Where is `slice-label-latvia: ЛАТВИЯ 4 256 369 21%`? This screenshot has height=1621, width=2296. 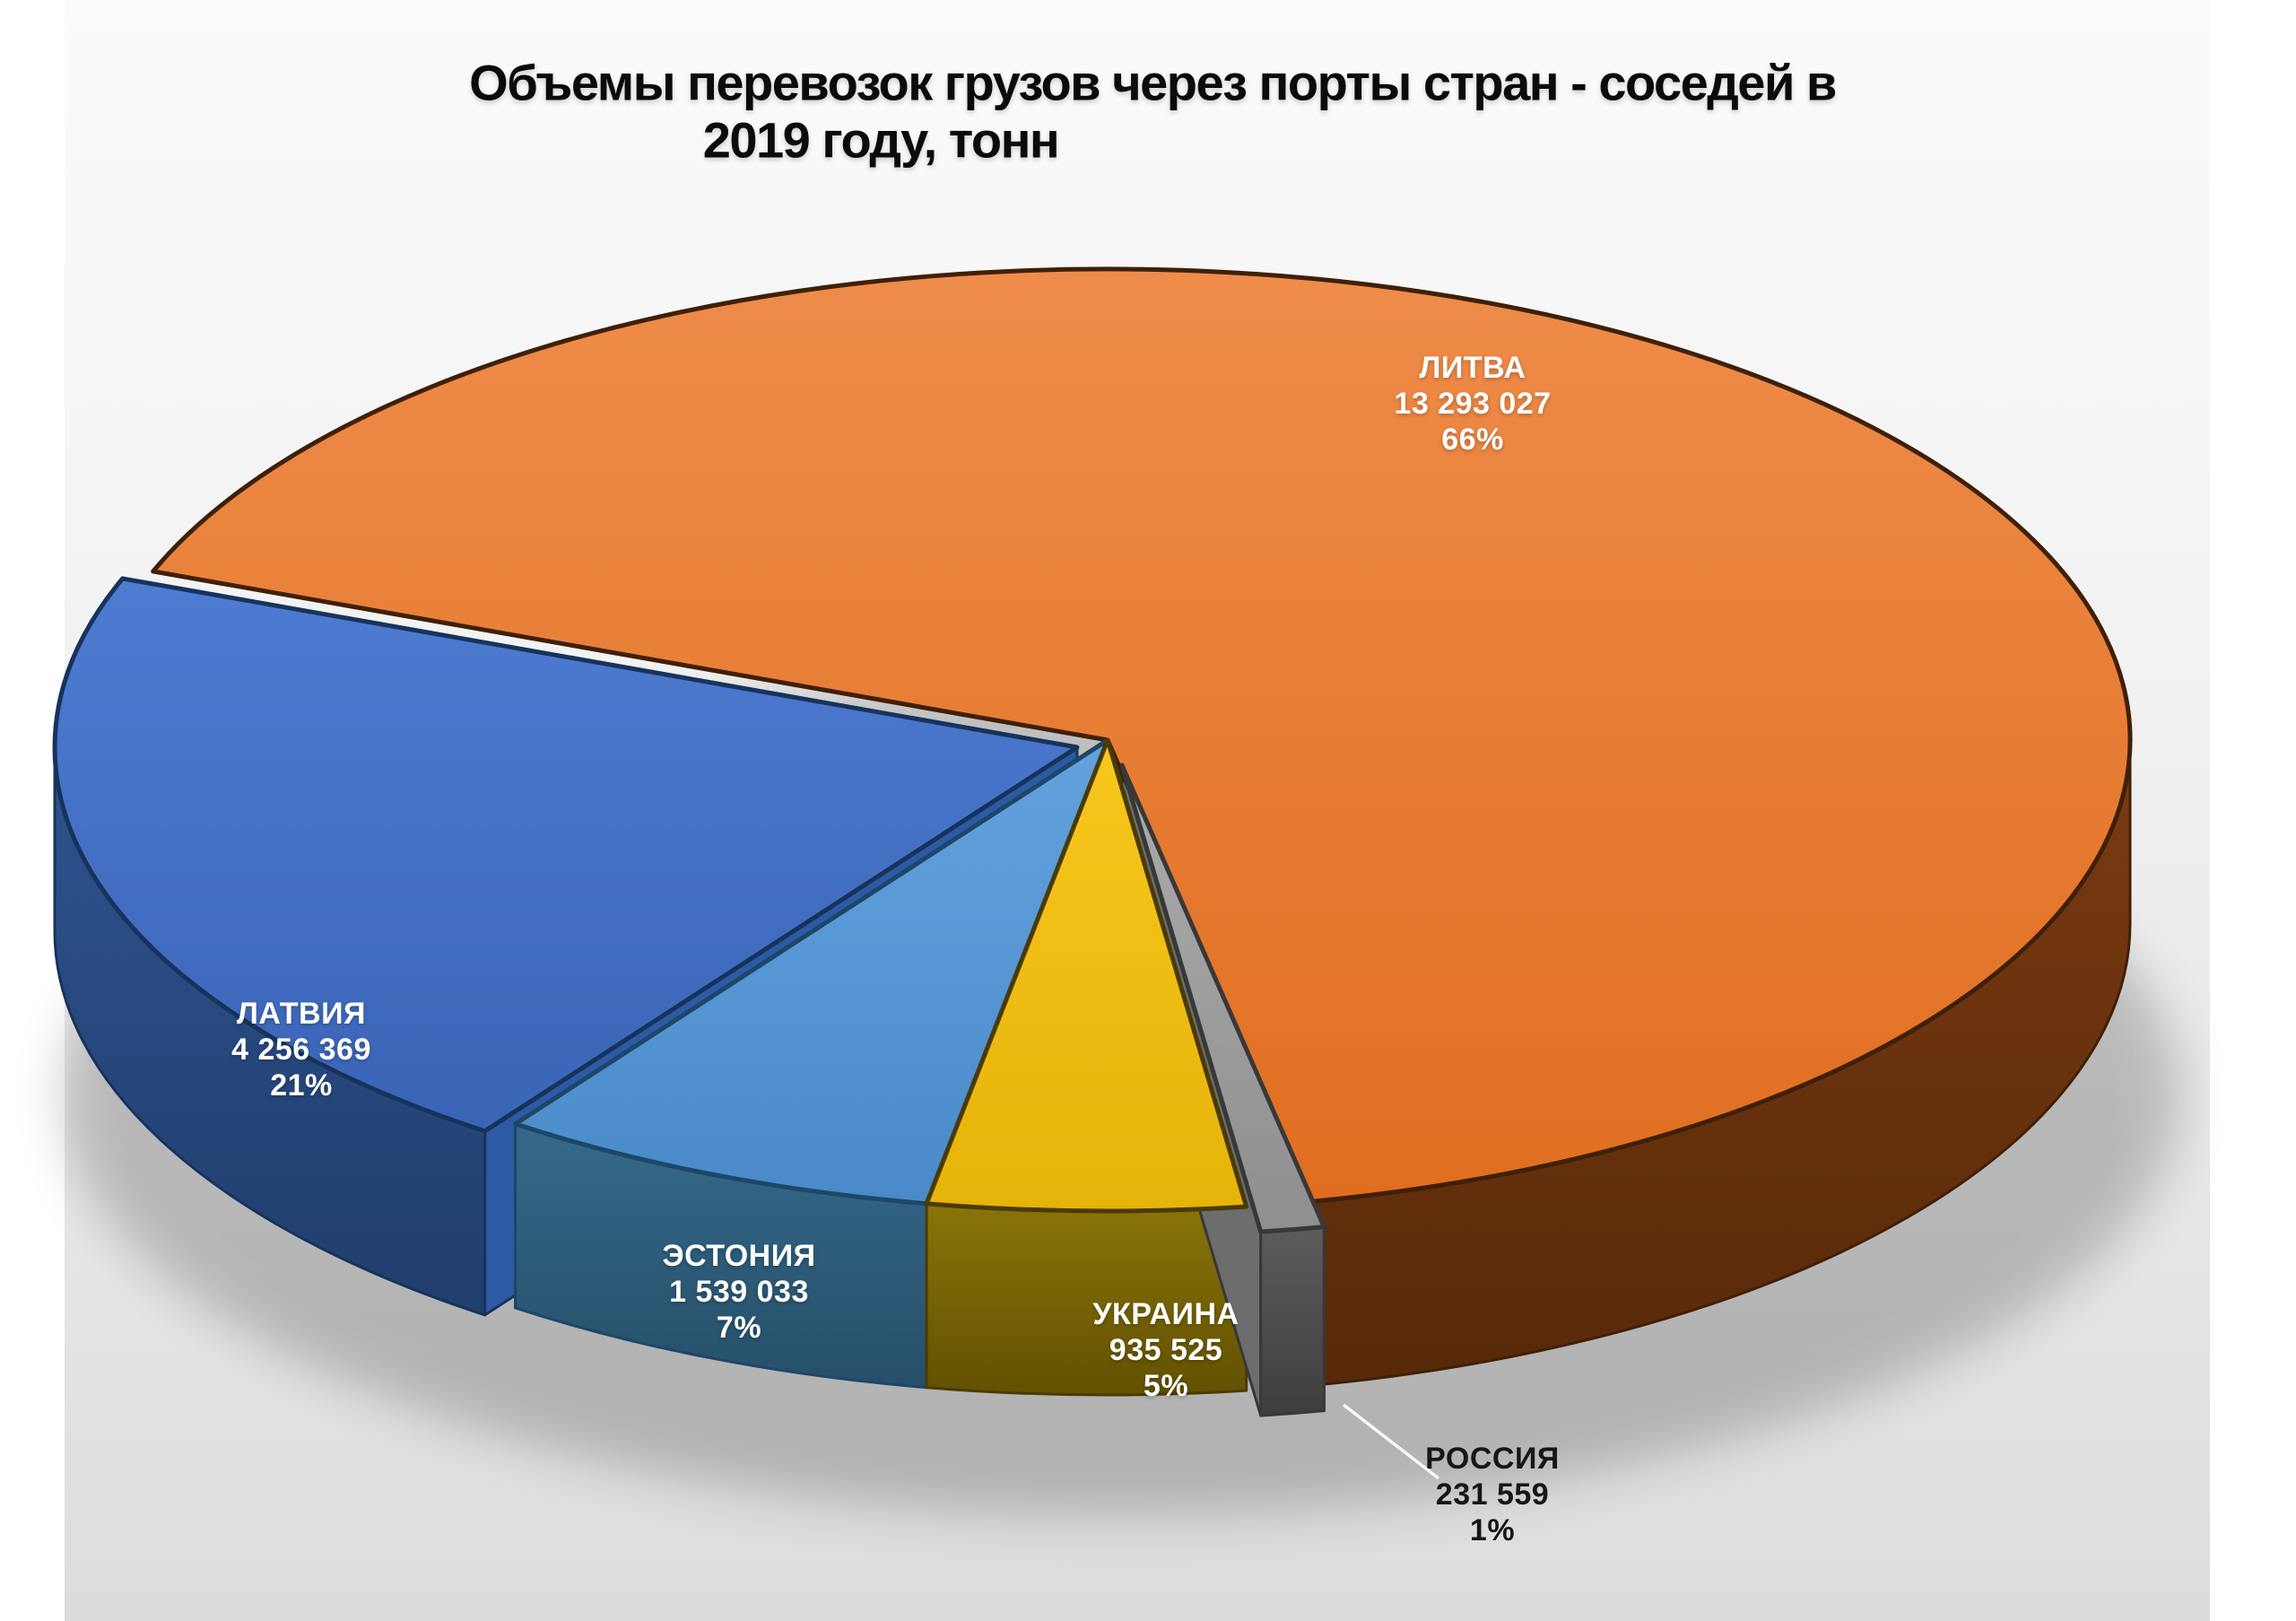 slice-label-latvia: ЛАТВИЯ 4 256 369 21% is located at coordinates (301, 1049).